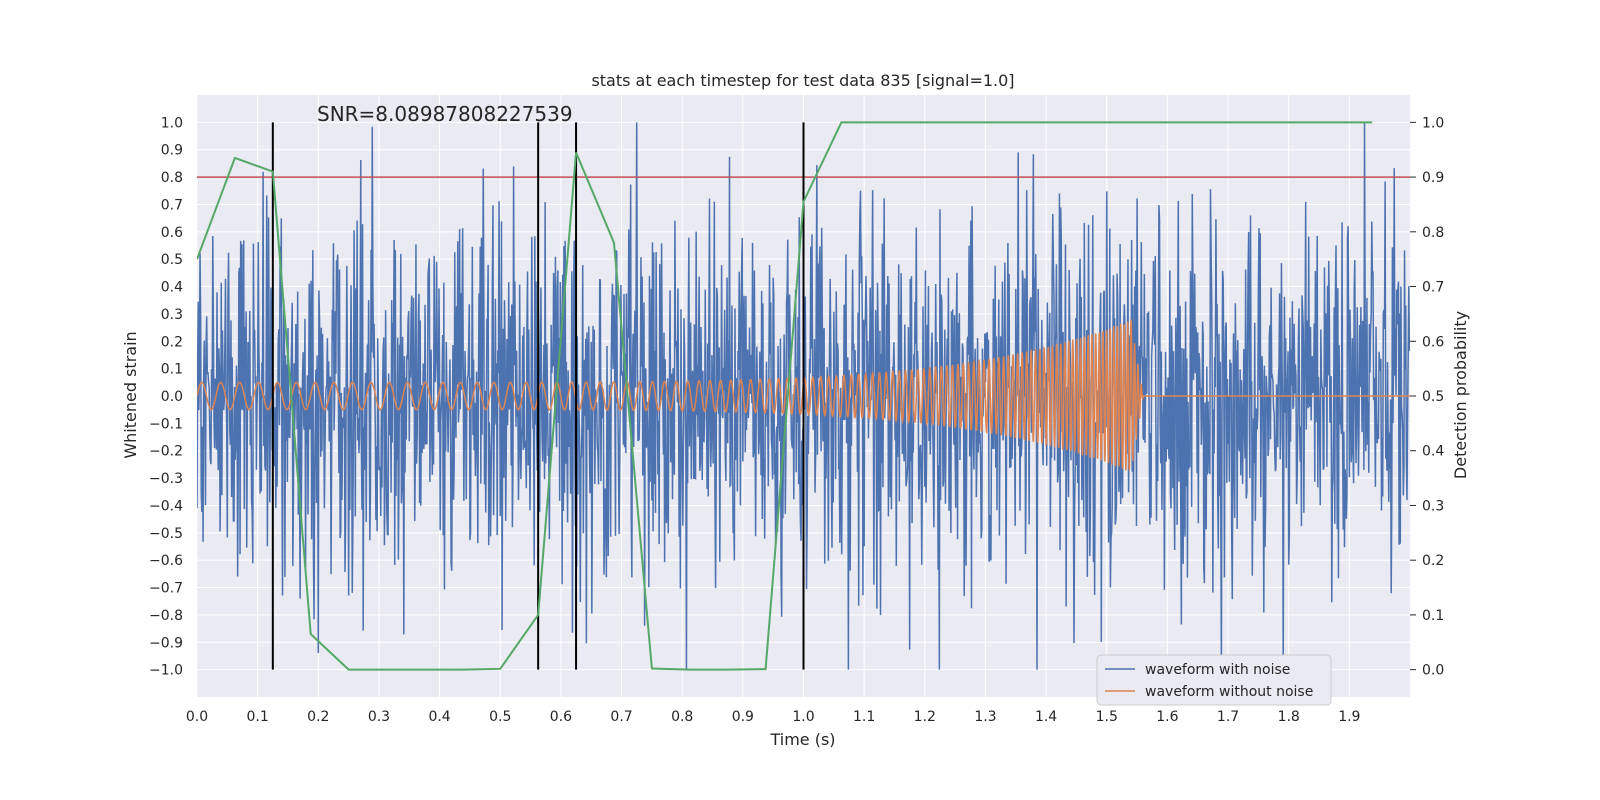 Image resolution: width=1600 pixels, height=800 pixels. Describe the element at coordinates (166, 506) in the screenshot. I see `y-left-tick-label: −0.4` at that location.